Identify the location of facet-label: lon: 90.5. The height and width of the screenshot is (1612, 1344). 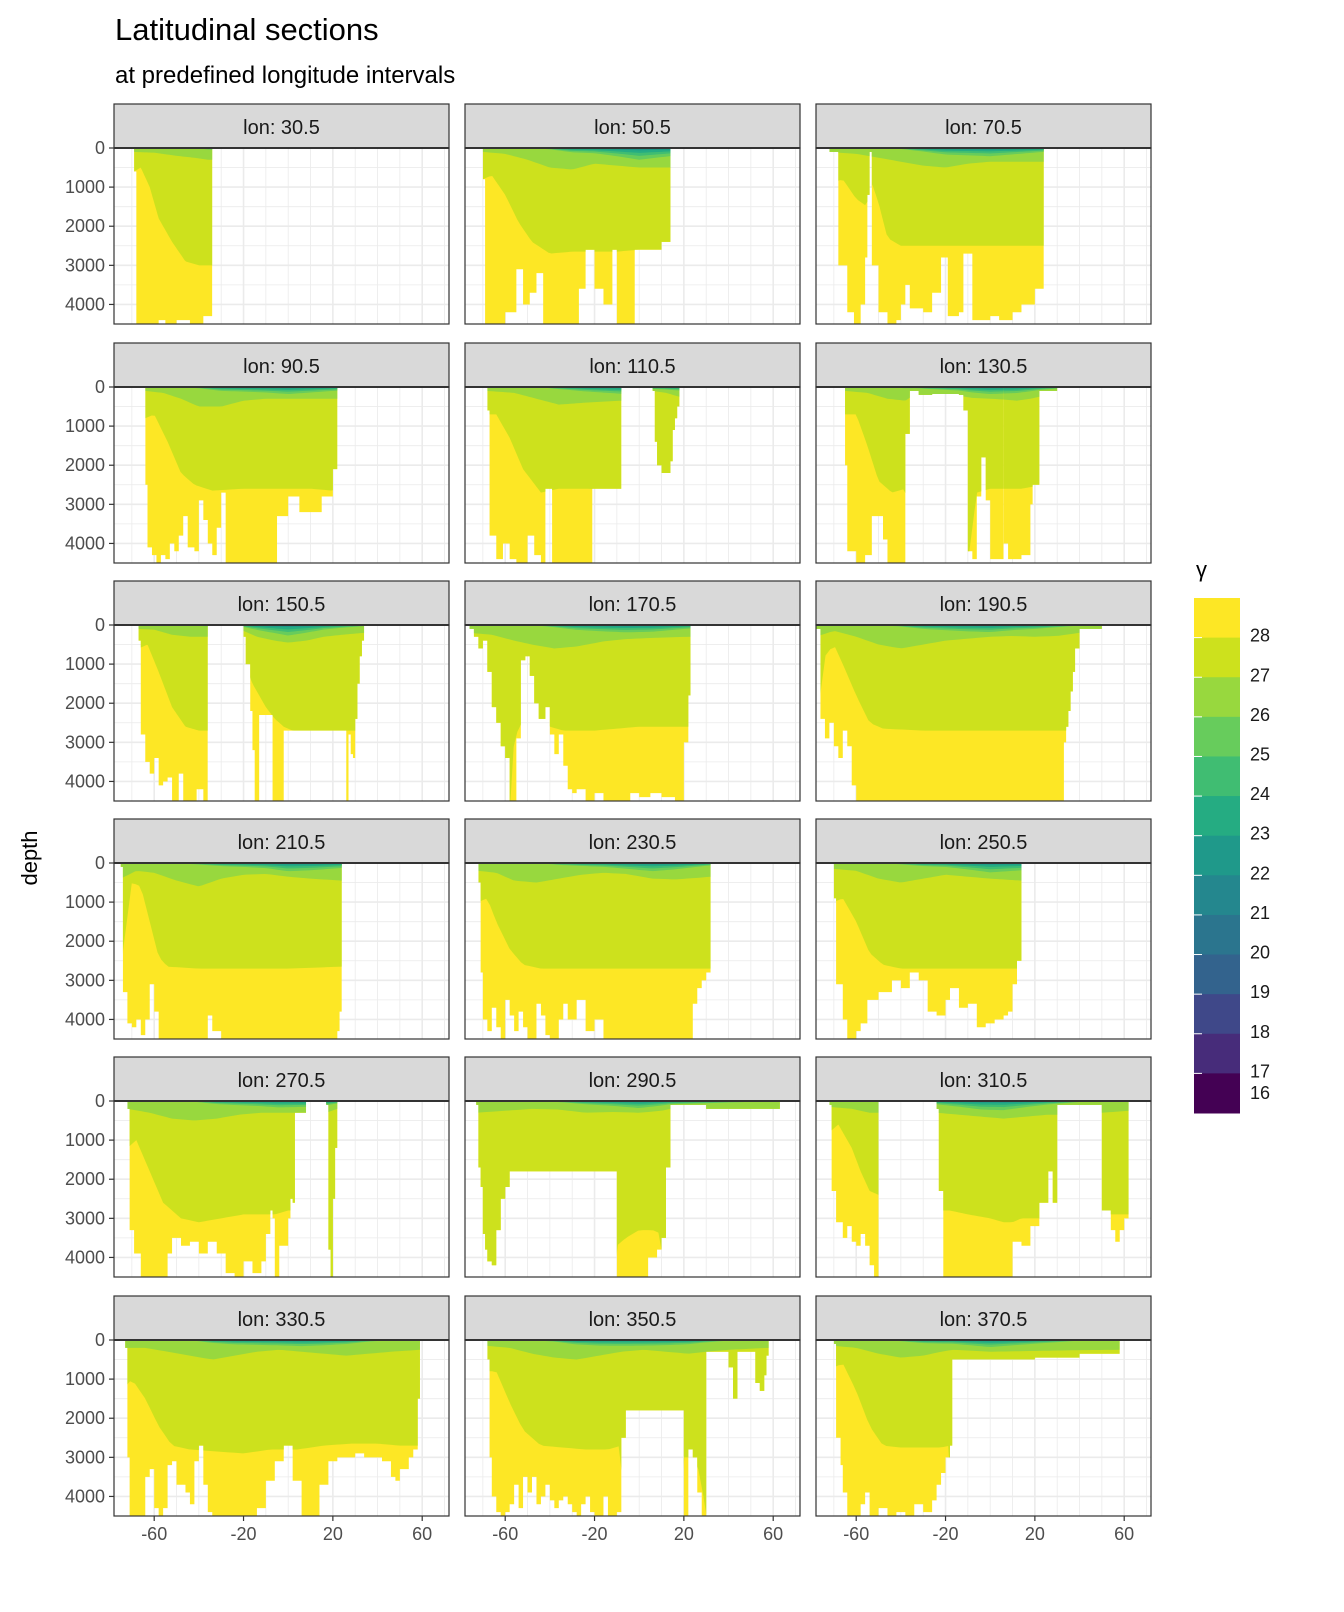
(281, 367).